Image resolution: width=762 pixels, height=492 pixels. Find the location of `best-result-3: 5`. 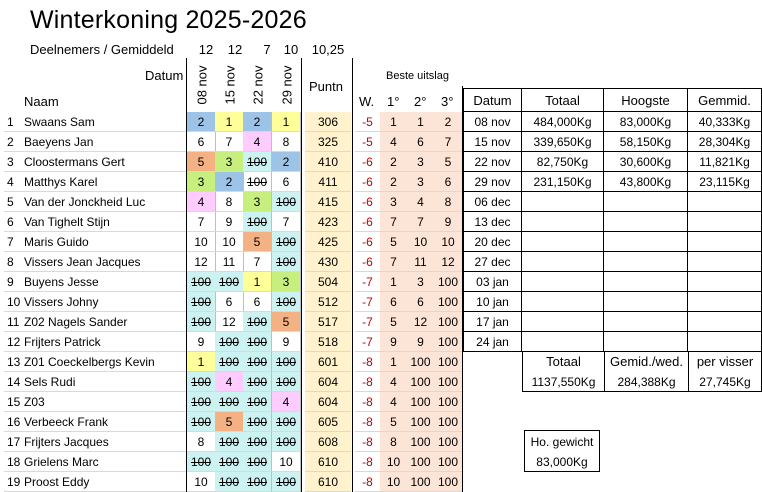

best-result-3: 5 is located at coordinates (448, 162).